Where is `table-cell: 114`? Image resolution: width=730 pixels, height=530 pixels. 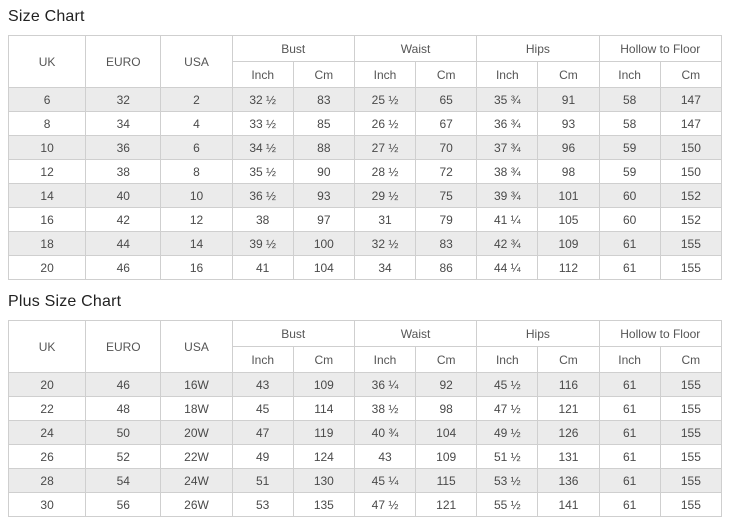 table-cell: 114 is located at coordinates (323, 408).